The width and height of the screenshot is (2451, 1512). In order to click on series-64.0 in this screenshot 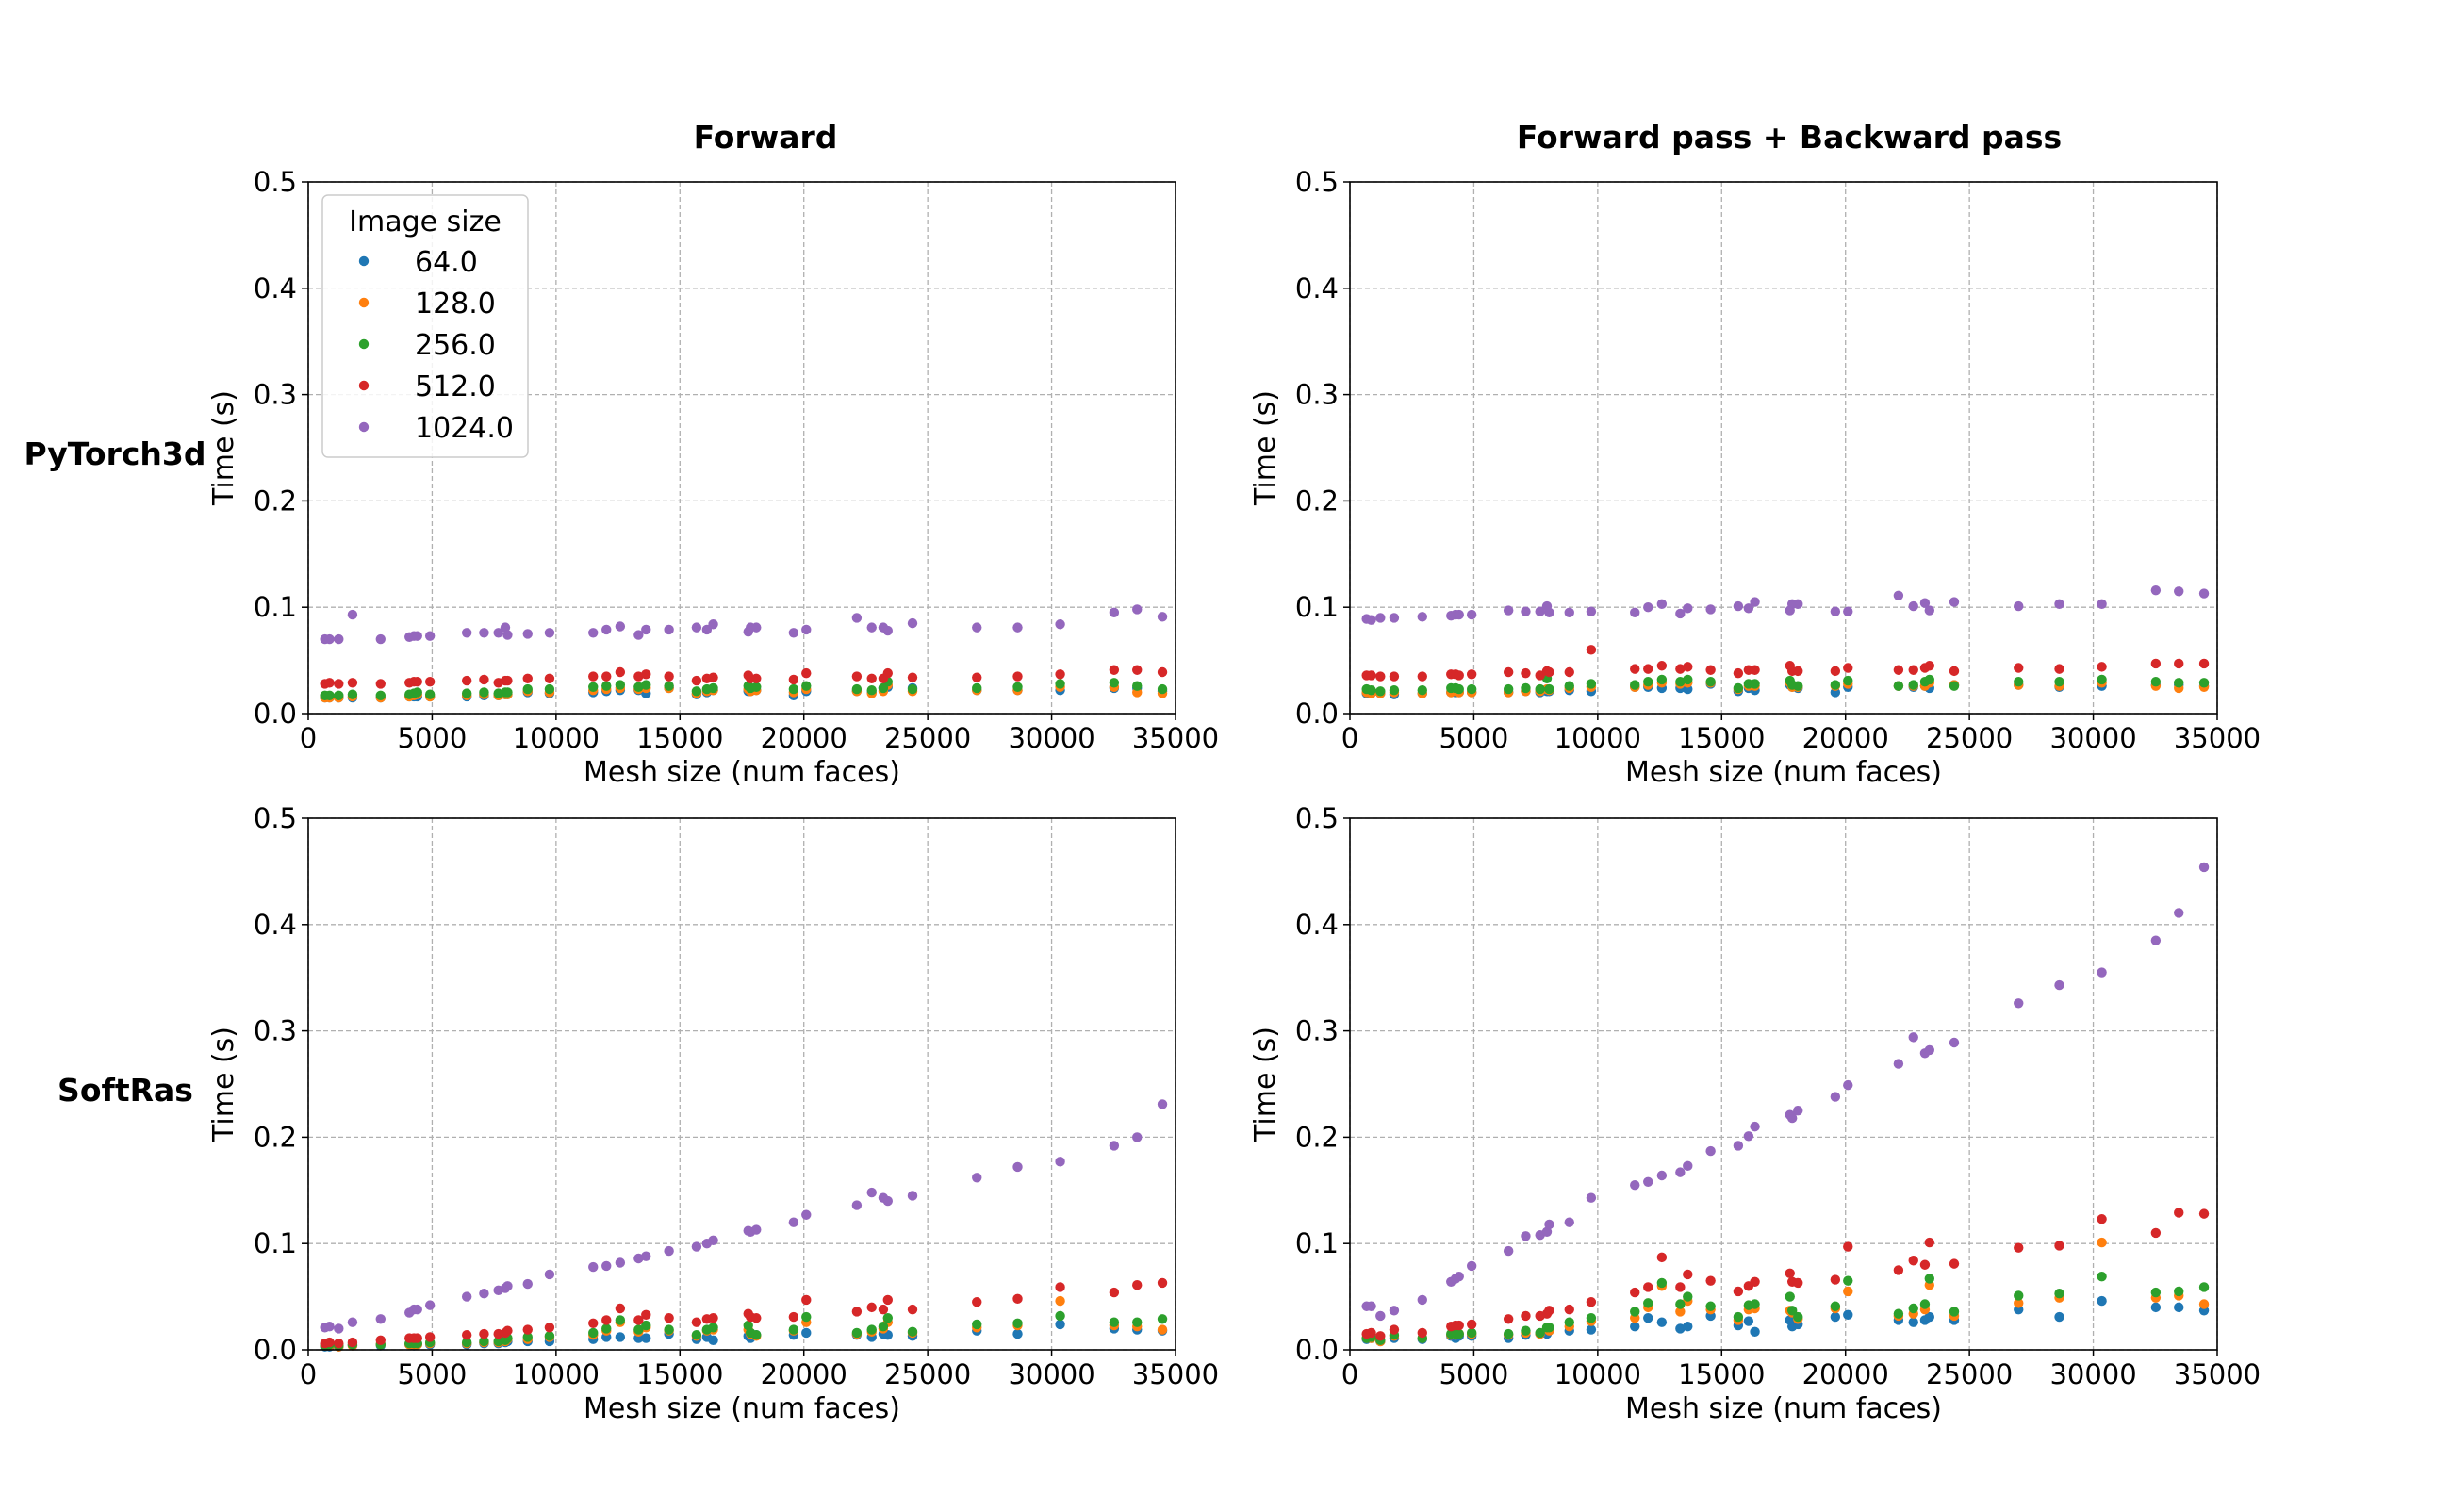, I will do `click(1786, 1321)`.